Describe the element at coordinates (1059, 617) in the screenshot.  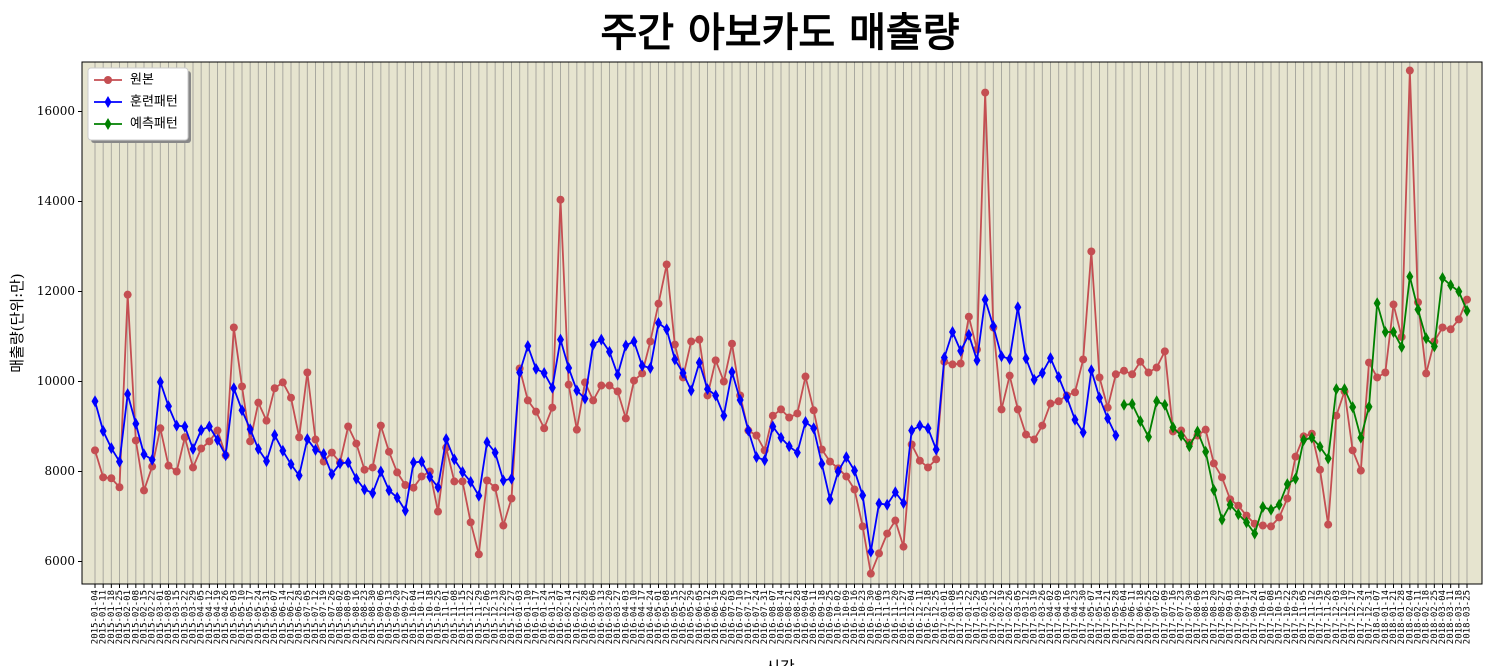
I see `x-tick-label: 2017-04-09` at that location.